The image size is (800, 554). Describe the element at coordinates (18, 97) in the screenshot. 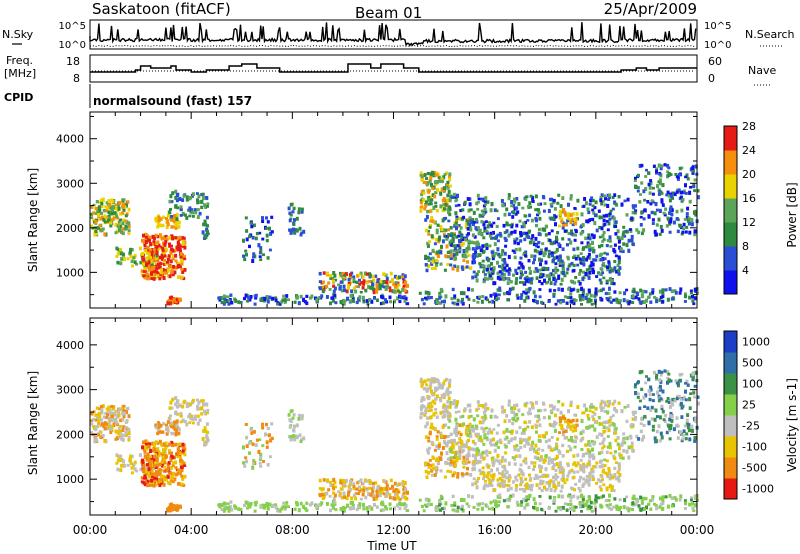

I see `cpid-label: CPID` at that location.